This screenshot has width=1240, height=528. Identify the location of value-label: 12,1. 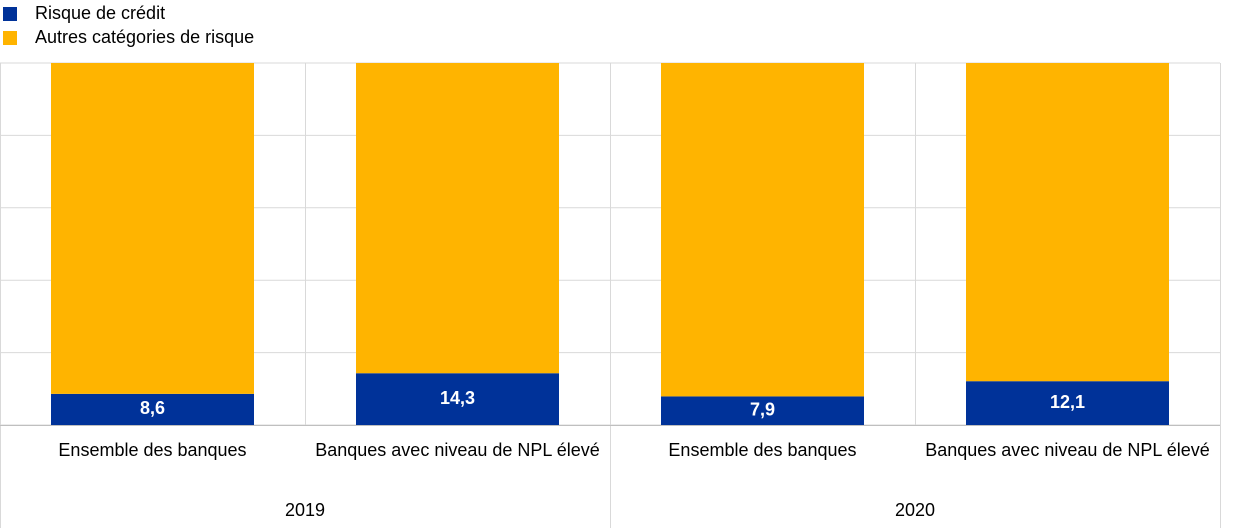
(1067, 402).